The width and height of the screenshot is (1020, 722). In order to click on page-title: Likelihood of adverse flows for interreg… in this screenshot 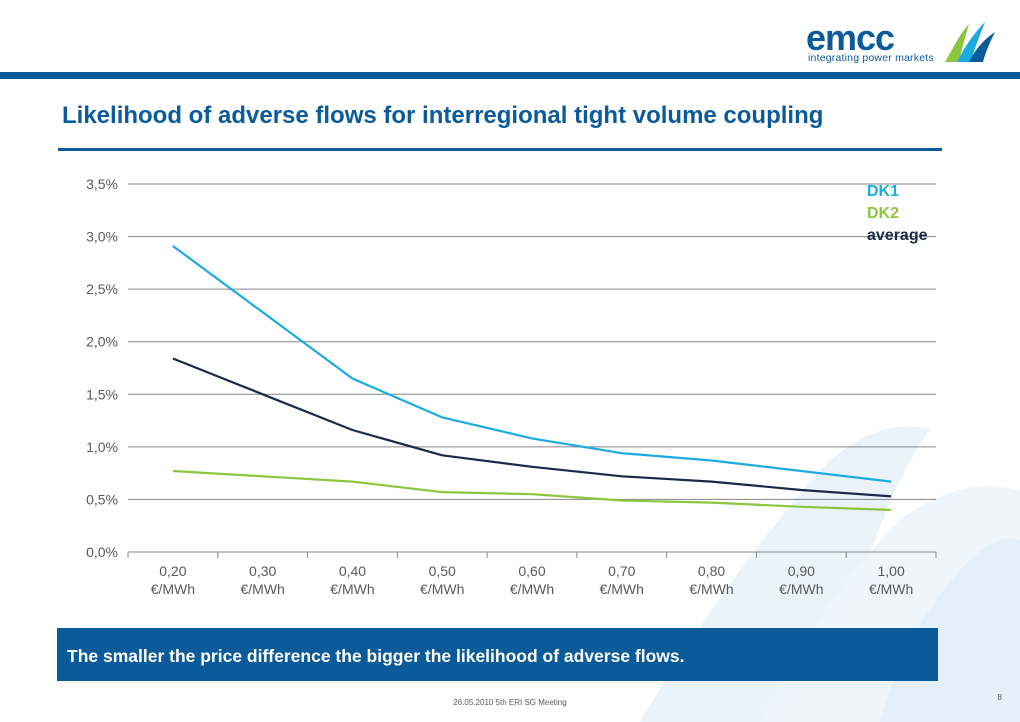, I will do `click(443, 115)`.